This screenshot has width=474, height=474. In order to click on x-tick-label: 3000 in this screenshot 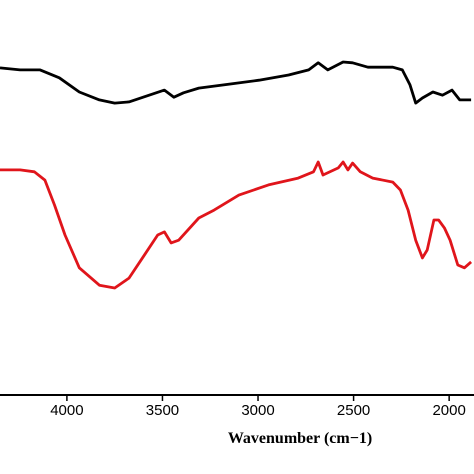, I will do `click(257, 410)`.